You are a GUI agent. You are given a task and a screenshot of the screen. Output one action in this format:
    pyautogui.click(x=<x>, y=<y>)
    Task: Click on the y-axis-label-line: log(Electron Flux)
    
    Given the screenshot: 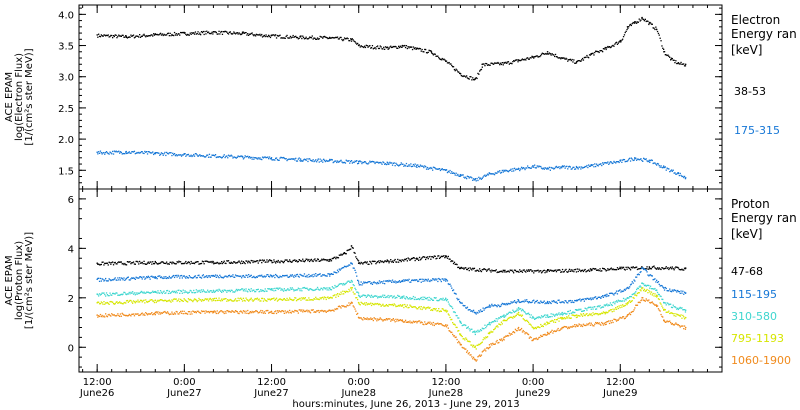 What is the action you would take?
    pyautogui.click(x=19, y=97)
    